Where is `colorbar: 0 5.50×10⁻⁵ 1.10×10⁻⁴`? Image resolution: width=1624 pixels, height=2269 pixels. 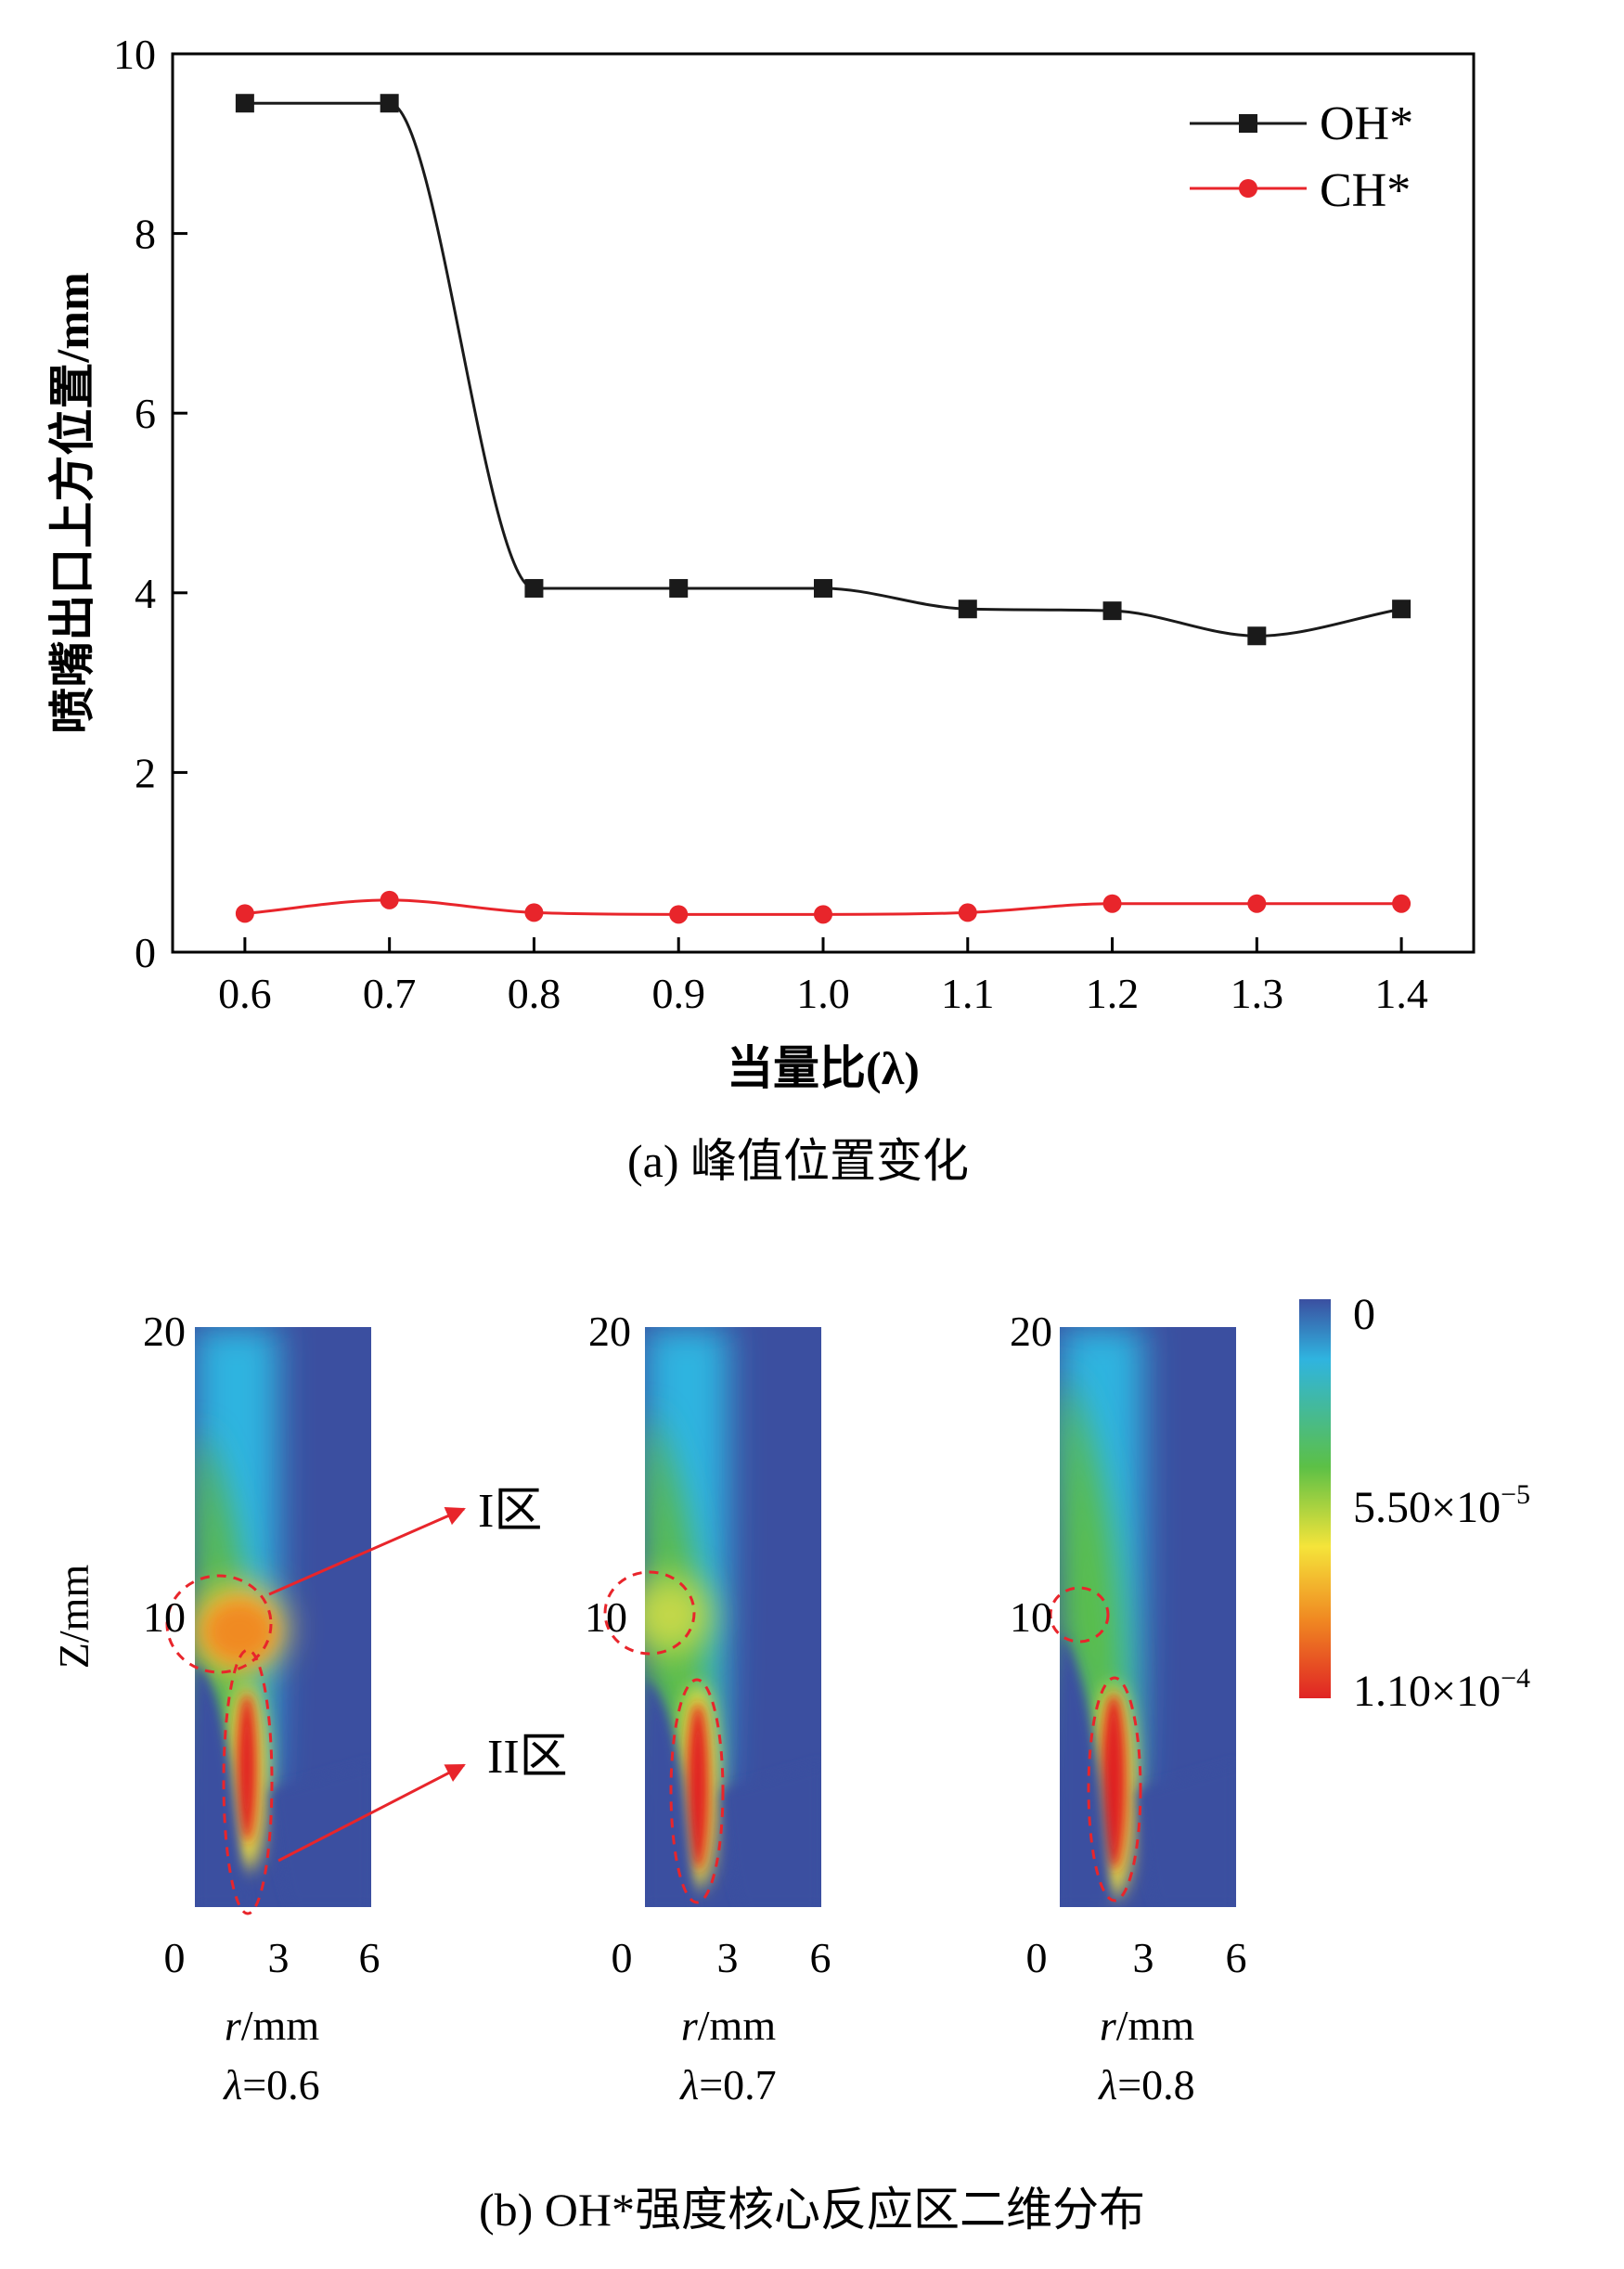
colorbar: 0 5.50×10⁻⁵ 1.10×10⁻⁴ is located at coordinates (1415, 1503).